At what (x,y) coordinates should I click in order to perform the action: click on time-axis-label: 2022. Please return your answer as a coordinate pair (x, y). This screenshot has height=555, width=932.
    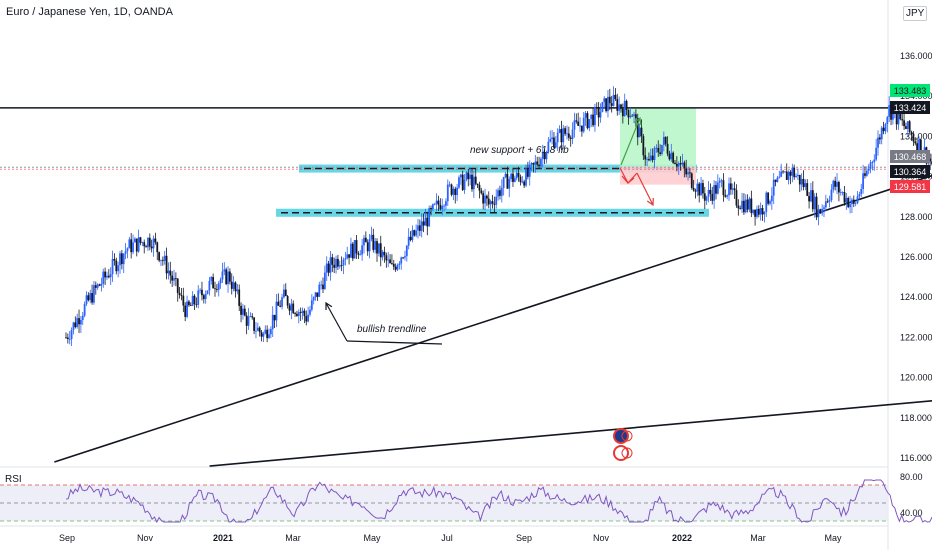
    Looking at the image, I should click on (682, 538).